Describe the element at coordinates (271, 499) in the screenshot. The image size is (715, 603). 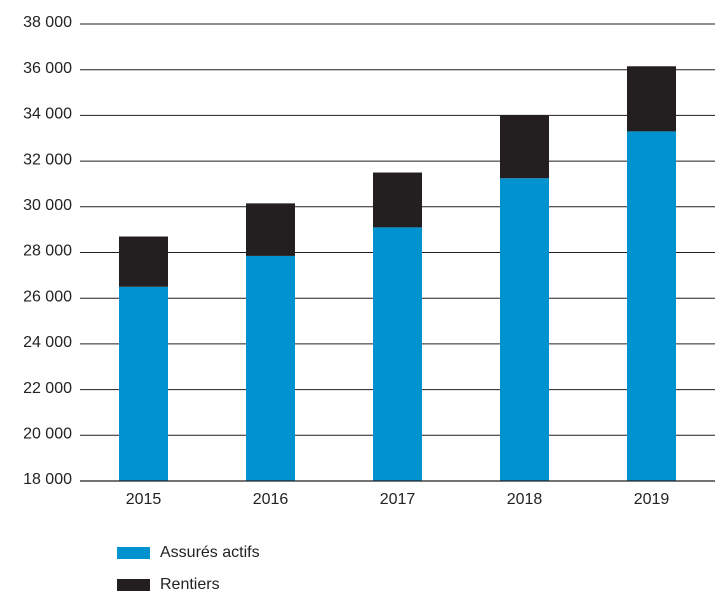
I see `x-tick-label: 2016` at that location.